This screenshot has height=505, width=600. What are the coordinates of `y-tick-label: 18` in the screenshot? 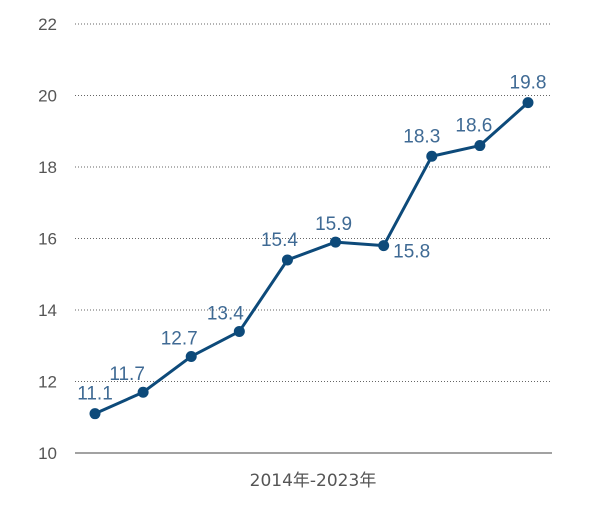 It's located at (47, 167).